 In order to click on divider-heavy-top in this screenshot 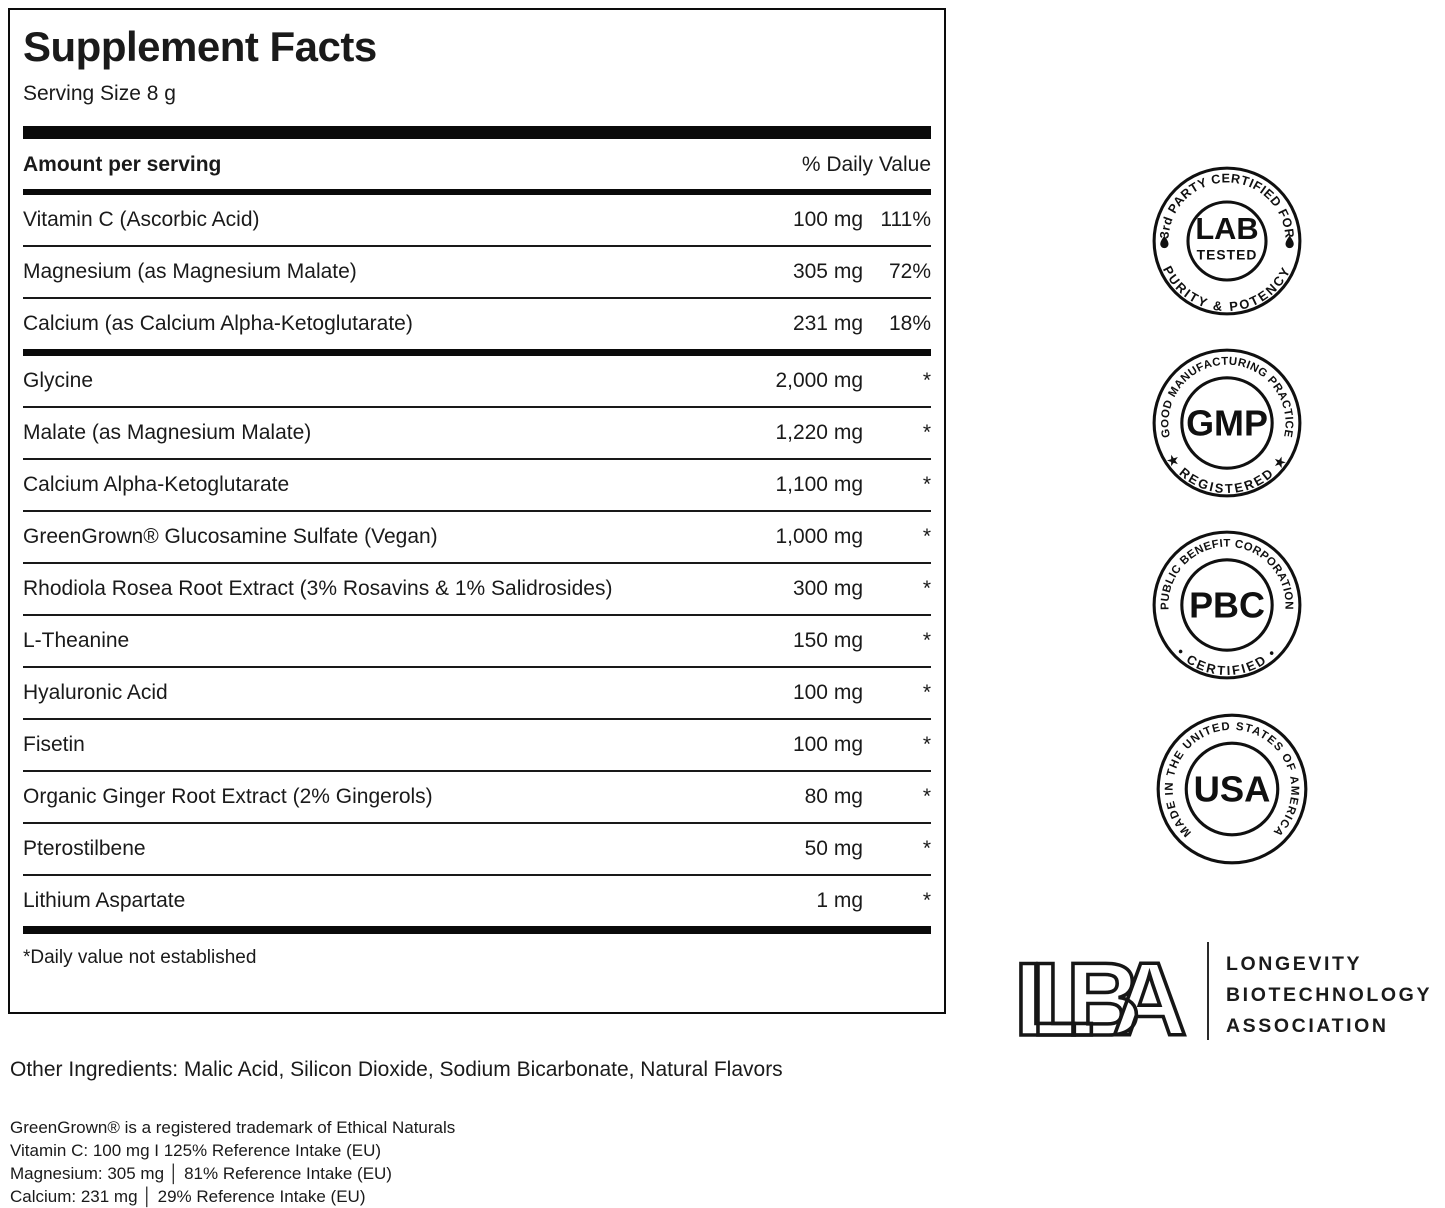, I will do `click(477, 132)`.